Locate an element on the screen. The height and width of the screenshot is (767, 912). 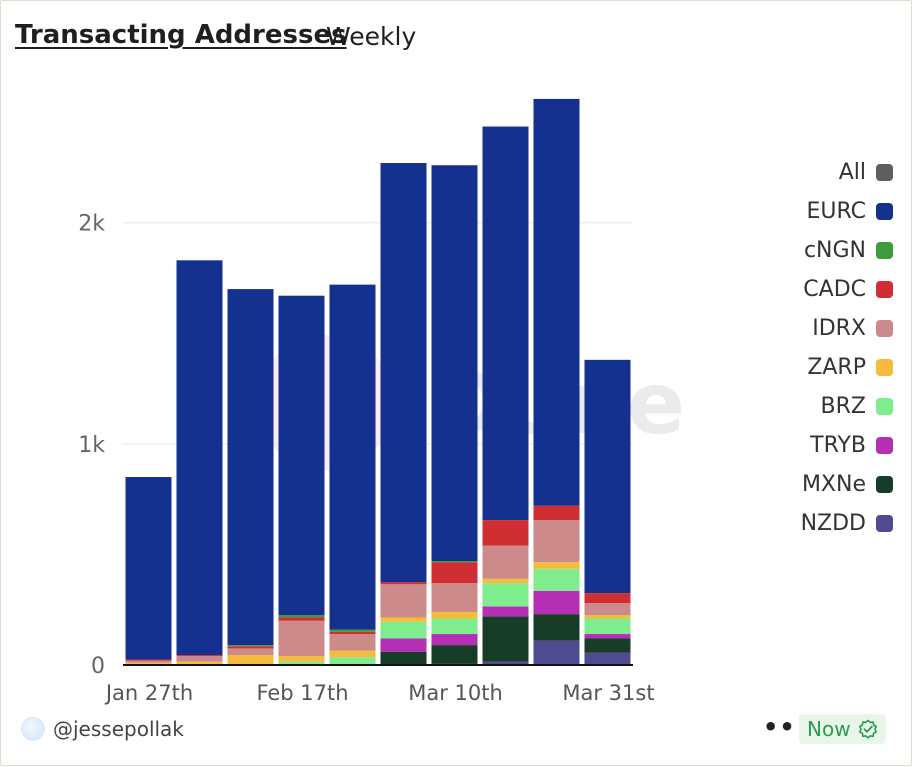
chart-subtitle: Weekly is located at coordinates (371, 36).